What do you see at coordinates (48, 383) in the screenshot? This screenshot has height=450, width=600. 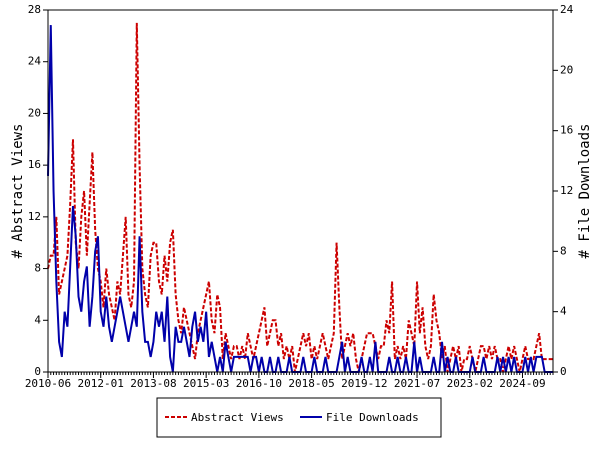 I see `x-tick-label: 2010-06` at bounding box center [48, 383].